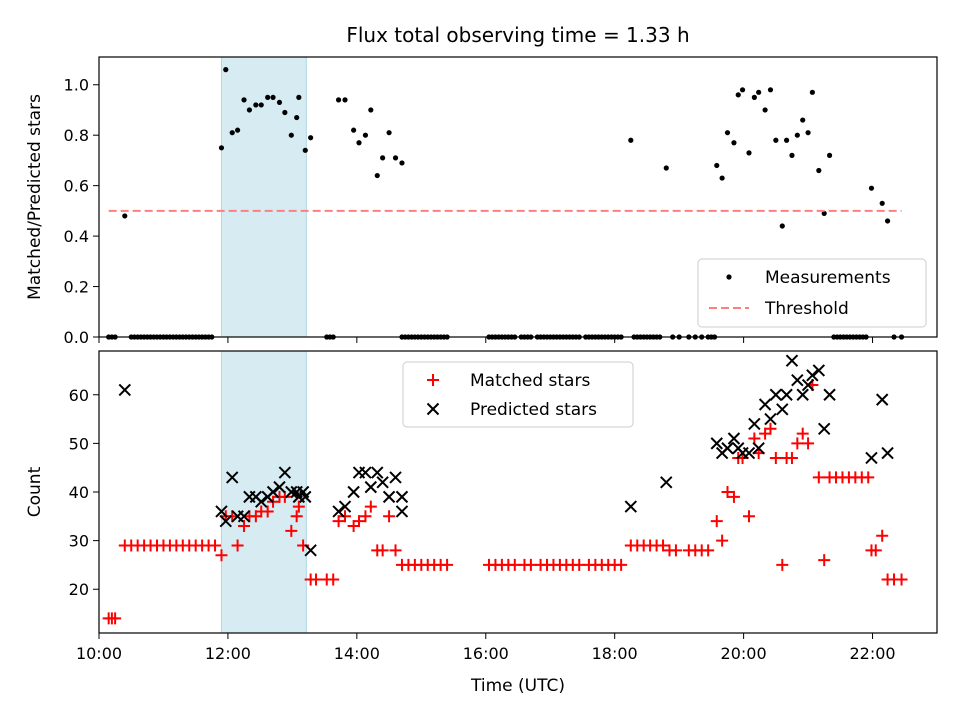  What do you see at coordinates (615, 653) in the screenshot?
I see `x-tick-label: 18:00` at bounding box center [615, 653].